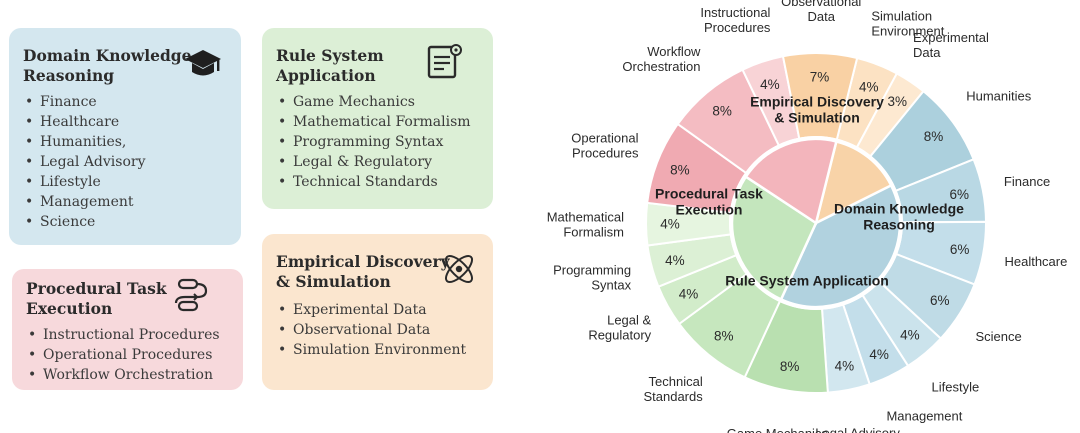 The image size is (1080, 433). I want to click on card-empirical-title: Empirical Discovery & Simulation, so click(363, 271).